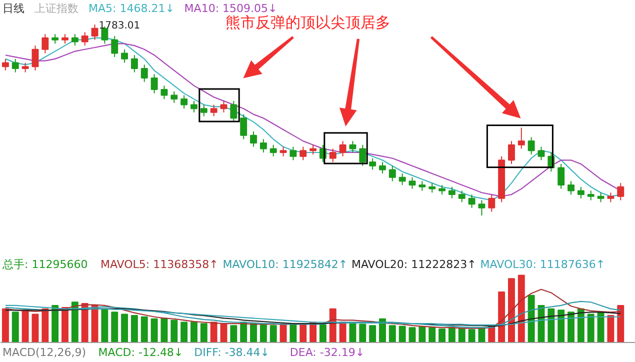 The width and height of the screenshot is (635, 362). Describe the element at coordinates (159, 264) in the screenshot. I see `text: MAVOL5: 11368358↑` at that location.